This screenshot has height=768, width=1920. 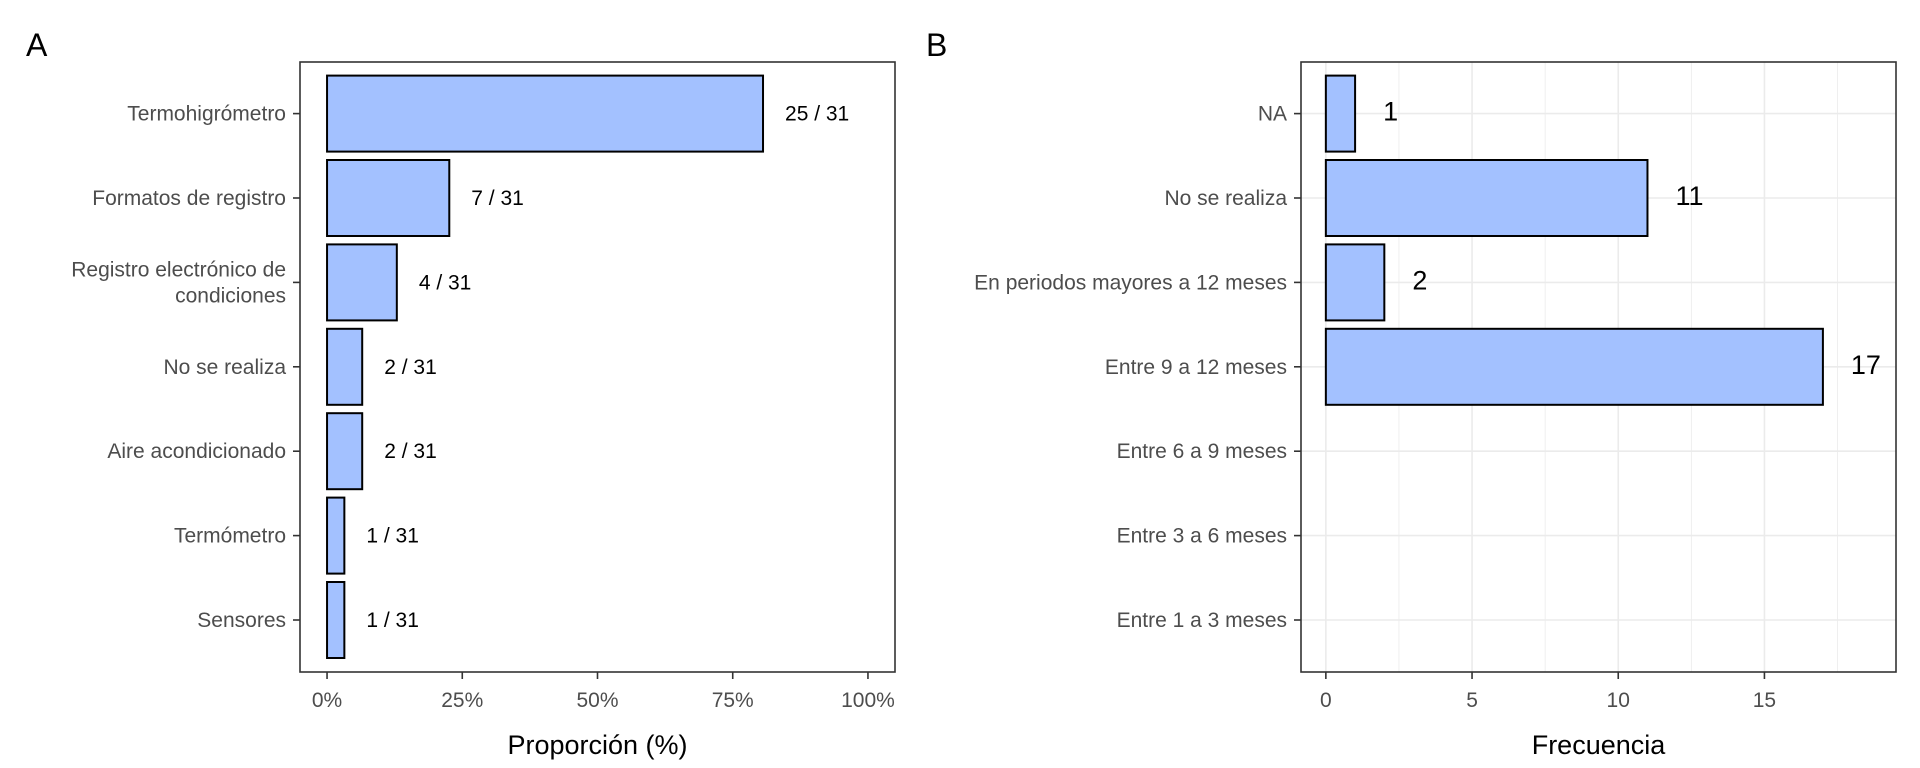 I want to click on panel-a-y-tick-label-line: condiciones, so click(x=230, y=295).